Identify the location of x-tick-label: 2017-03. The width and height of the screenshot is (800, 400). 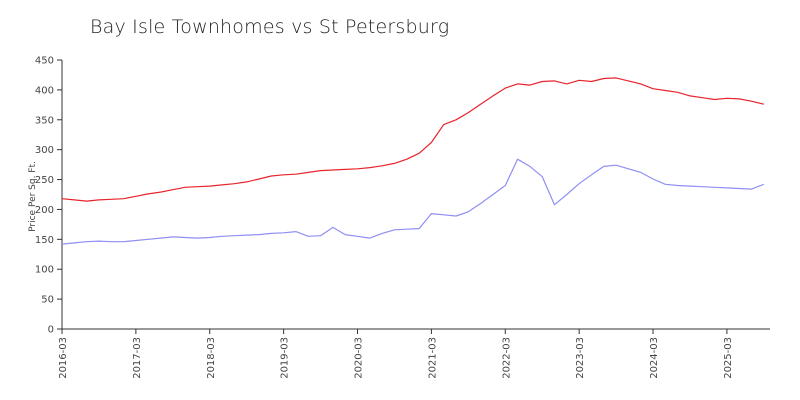
(137, 358).